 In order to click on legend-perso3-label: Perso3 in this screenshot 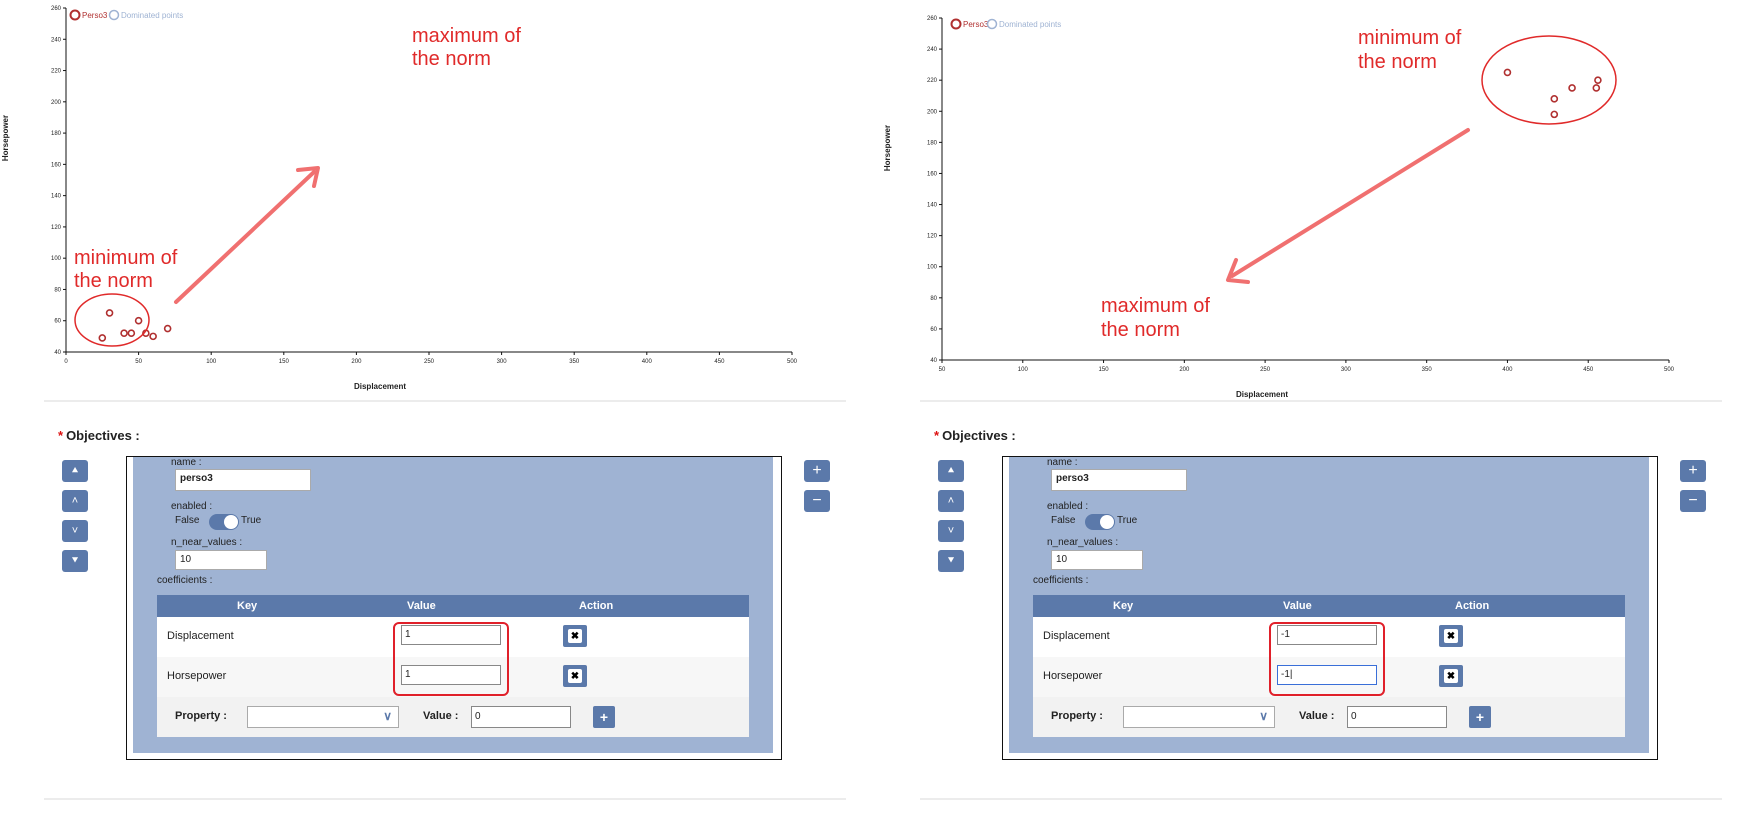, I will do `click(976, 24)`.